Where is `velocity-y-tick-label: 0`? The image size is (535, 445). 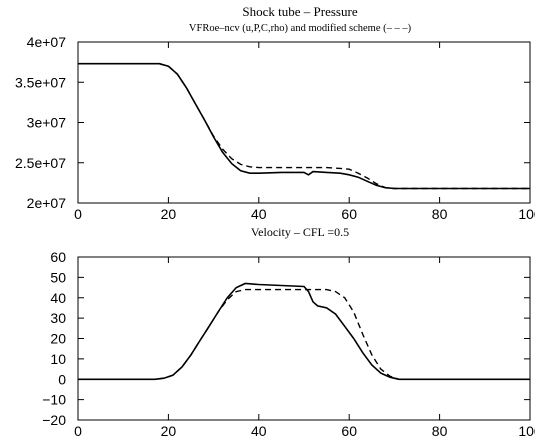
velocity-y-tick-label: 0 is located at coordinates (62, 379).